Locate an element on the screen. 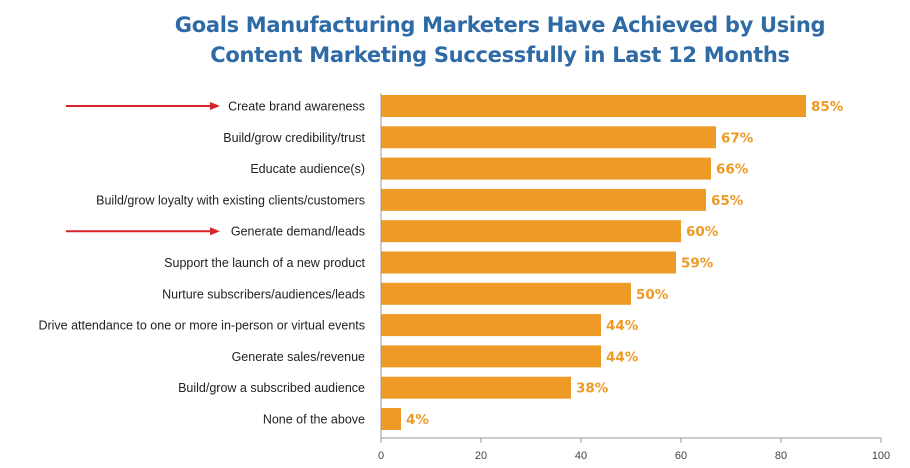  value-label-7: 50% is located at coordinates (652, 295).